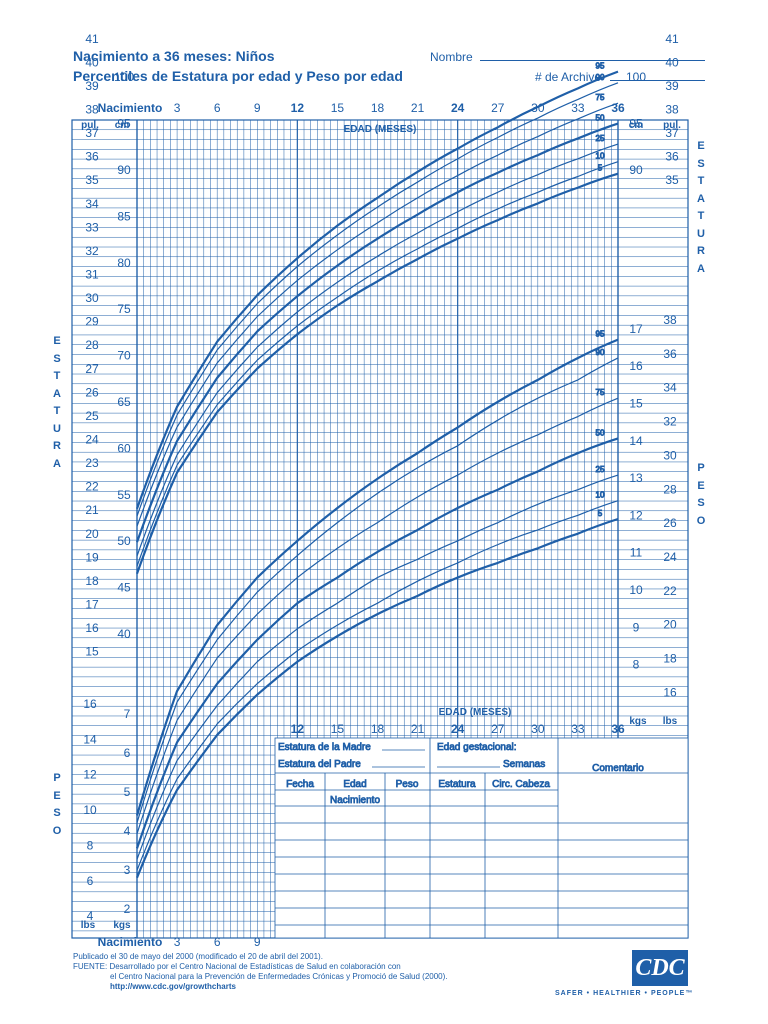 This screenshot has height=1024, width=768. What do you see at coordinates (701, 146) in the screenshot?
I see `side-letter: E` at bounding box center [701, 146].